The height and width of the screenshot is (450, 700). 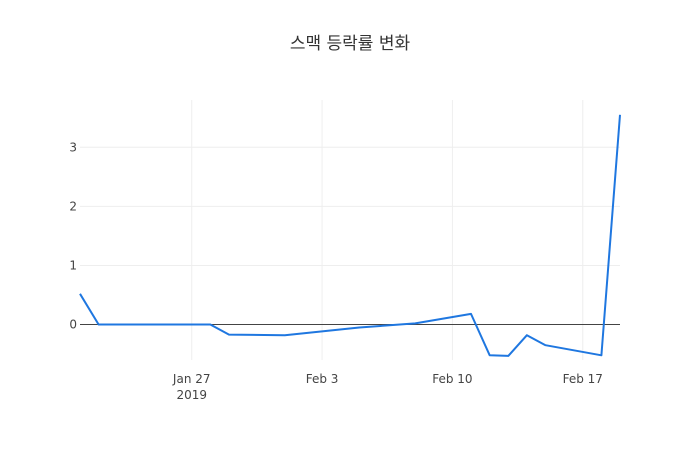 What do you see at coordinates (191, 395) in the screenshot?
I see `x-tick-sublabel: 2019` at bounding box center [191, 395].